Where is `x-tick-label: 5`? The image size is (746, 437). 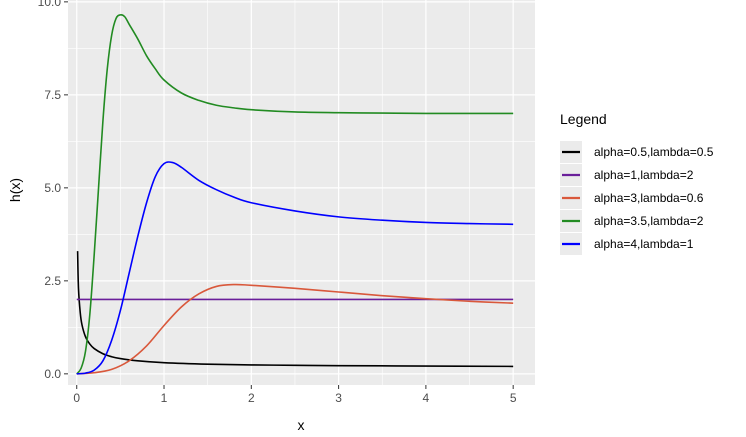
x-tick-label: 5 is located at coordinates (513, 398).